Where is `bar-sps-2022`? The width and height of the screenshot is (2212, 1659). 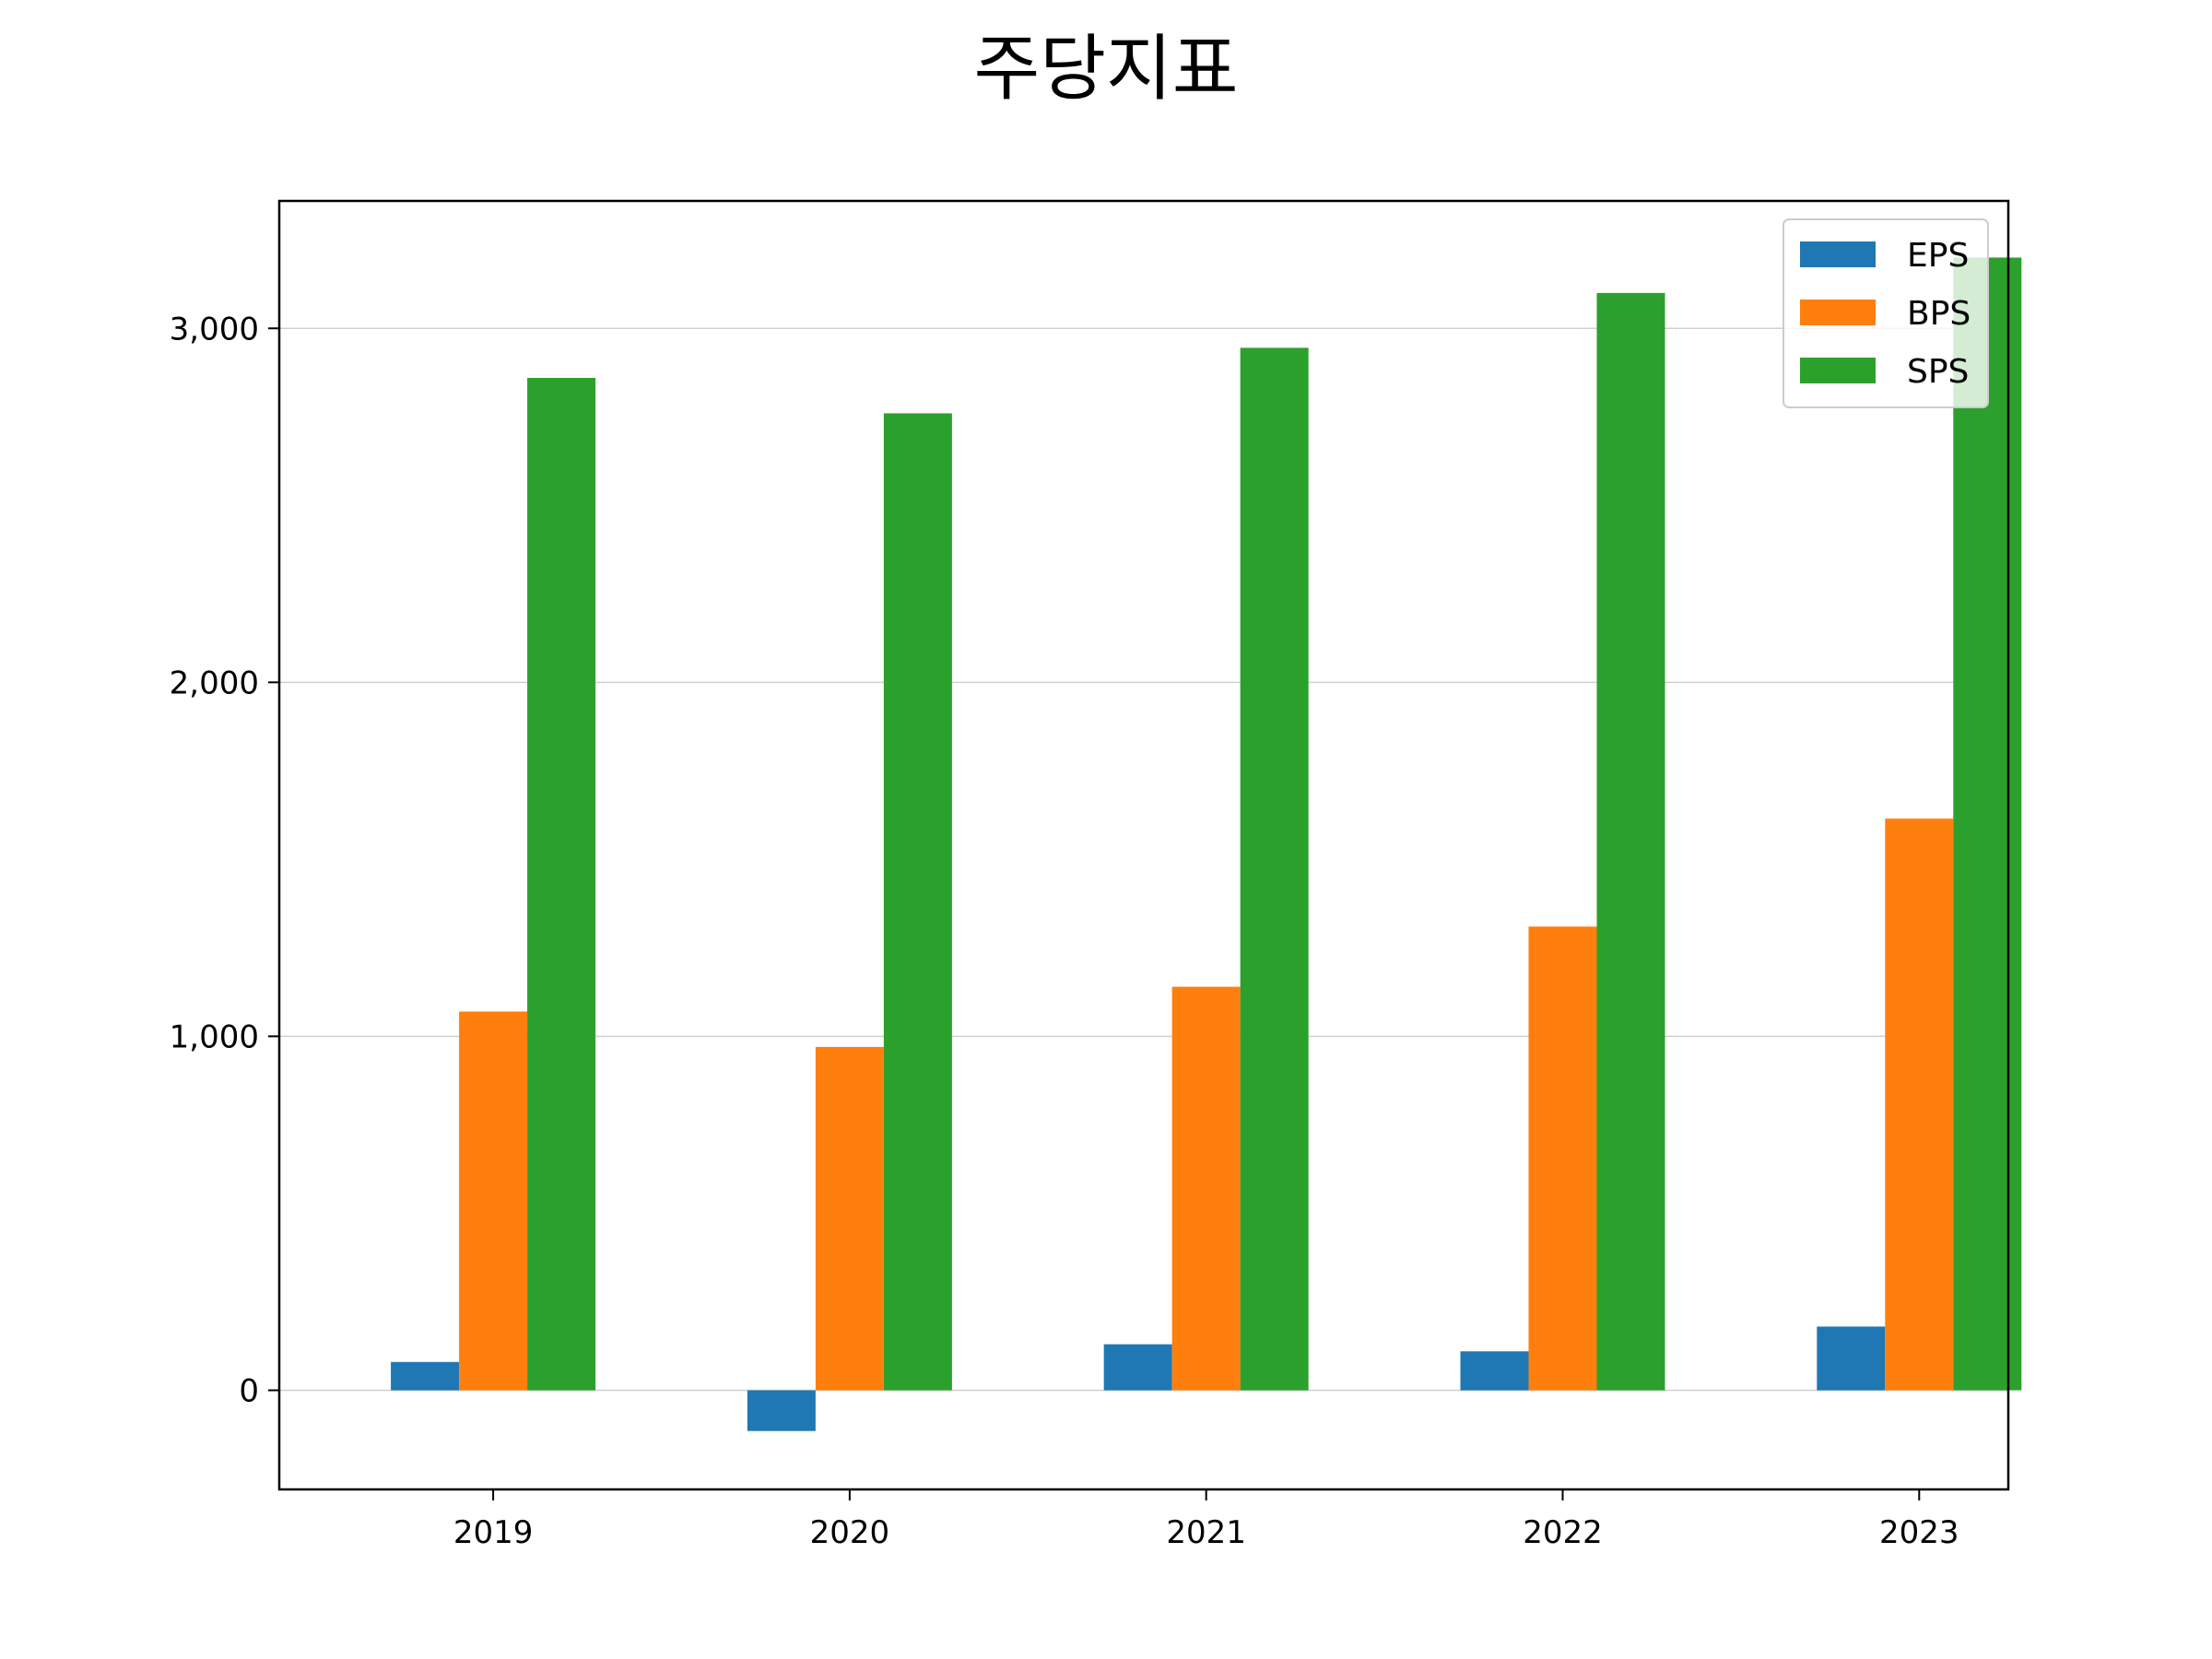
bar-sps-2022 is located at coordinates (1630, 841).